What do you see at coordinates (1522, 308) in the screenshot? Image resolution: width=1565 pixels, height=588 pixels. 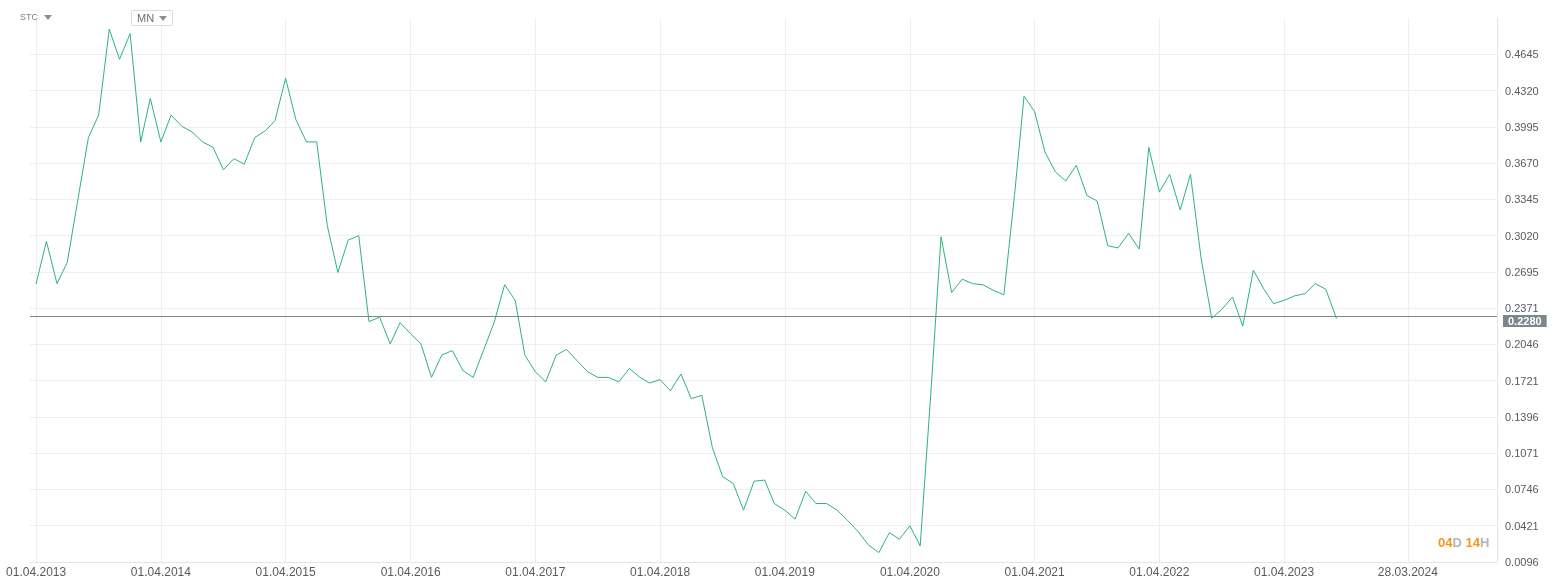 I see `y-tick-label: 0.2371` at bounding box center [1522, 308].